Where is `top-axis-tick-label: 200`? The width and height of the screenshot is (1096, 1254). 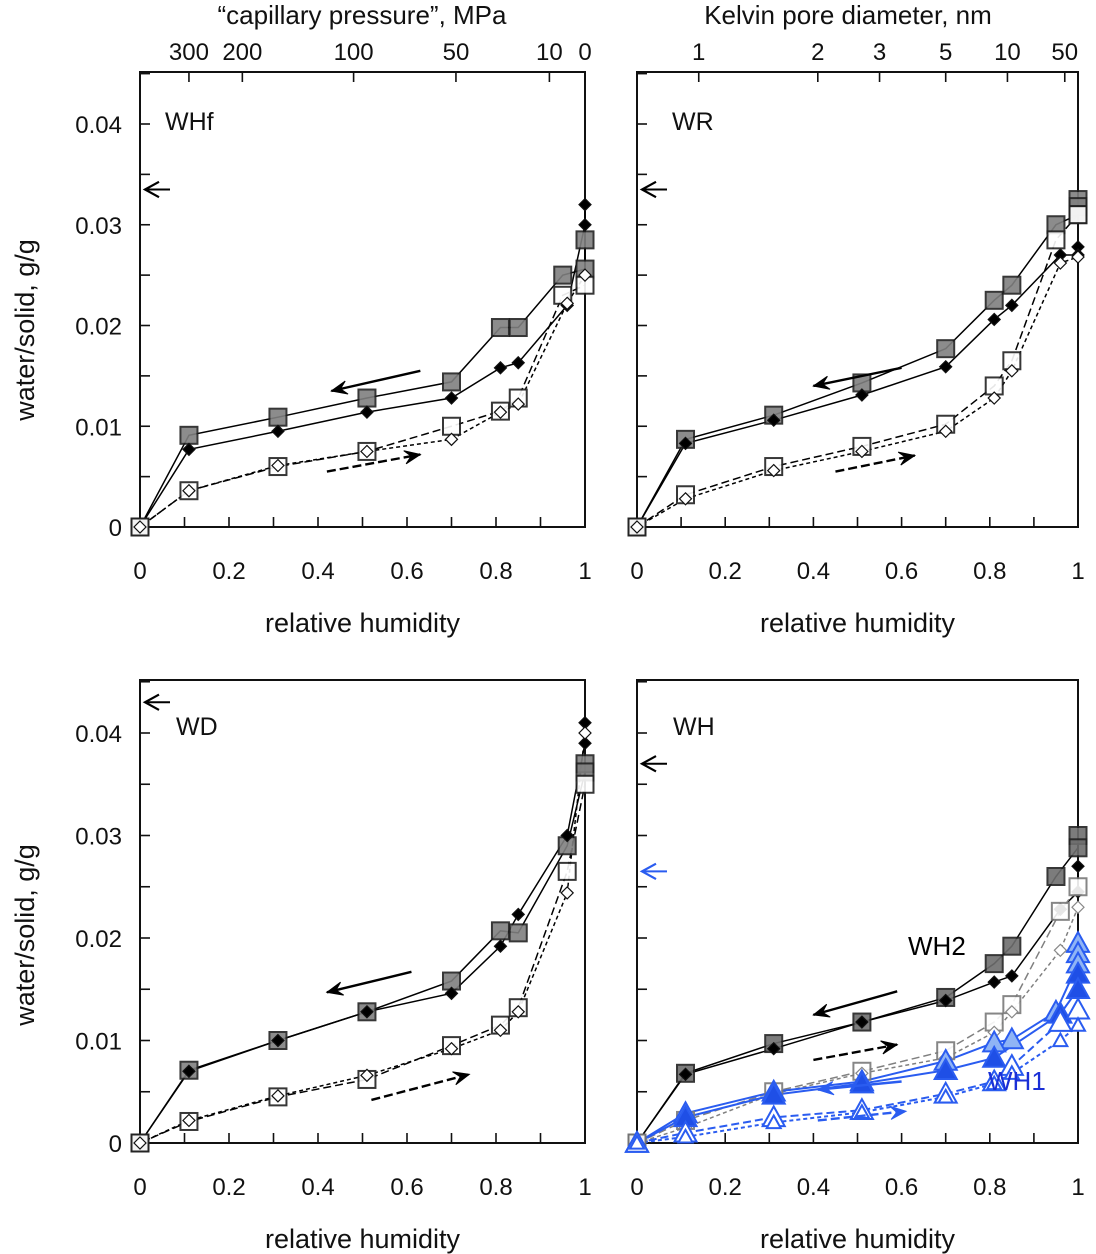
top-axis-tick-label: 200 is located at coordinates (242, 52).